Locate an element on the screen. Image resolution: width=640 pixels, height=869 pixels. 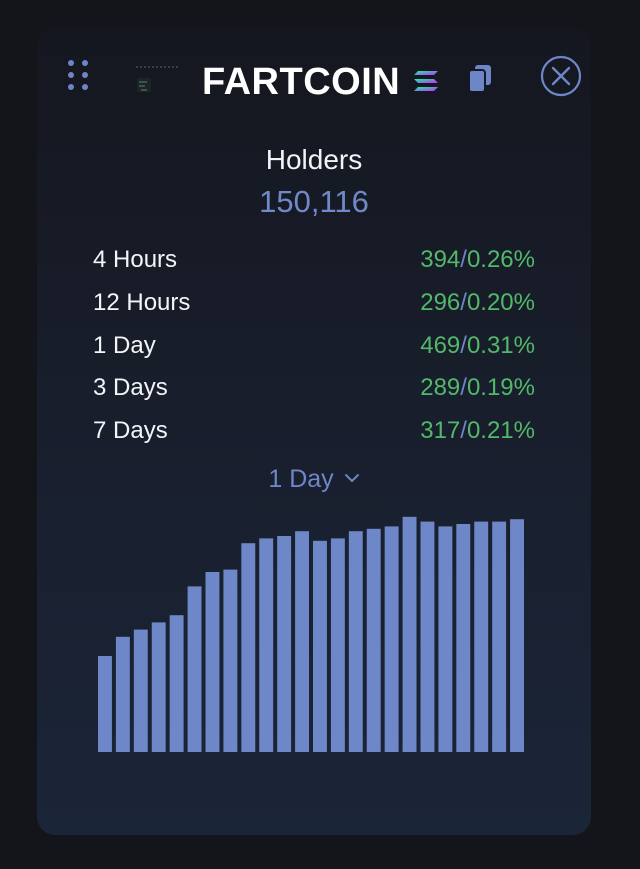
change-value: 469/0.31% is located at coordinates (477, 346).